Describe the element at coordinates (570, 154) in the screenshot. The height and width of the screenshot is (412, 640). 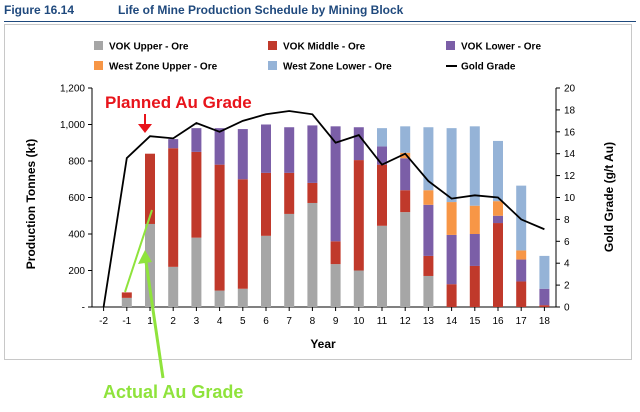
I see `y2-tick-label: 14` at that location.